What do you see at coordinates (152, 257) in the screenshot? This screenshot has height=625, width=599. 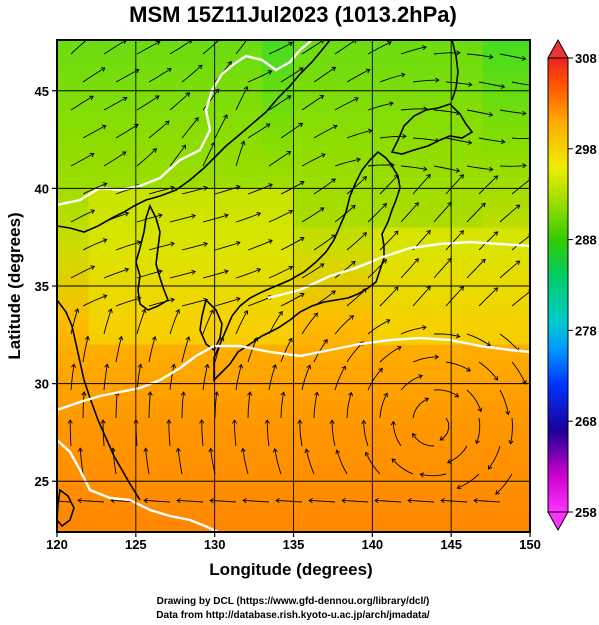 I see `korea-coastline` at bounding box center [152, 257].